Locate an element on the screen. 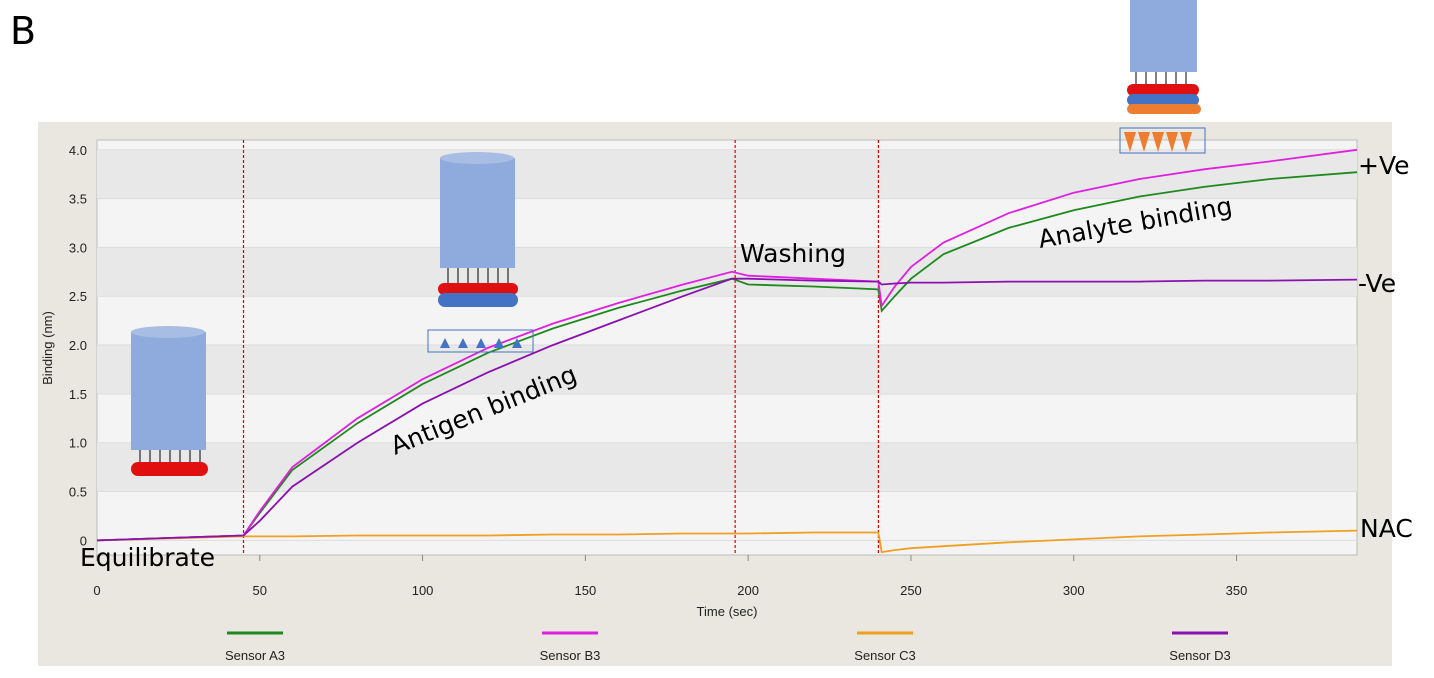 The image size is (1434, 678). x-tick-label: 150 is located at coordinates (586, 590).